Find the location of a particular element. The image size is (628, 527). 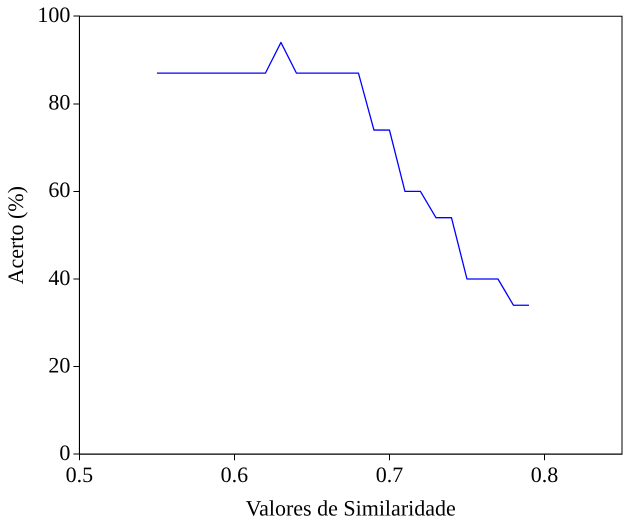

y-tick-label: 40 is located at coordinates (59, 277).